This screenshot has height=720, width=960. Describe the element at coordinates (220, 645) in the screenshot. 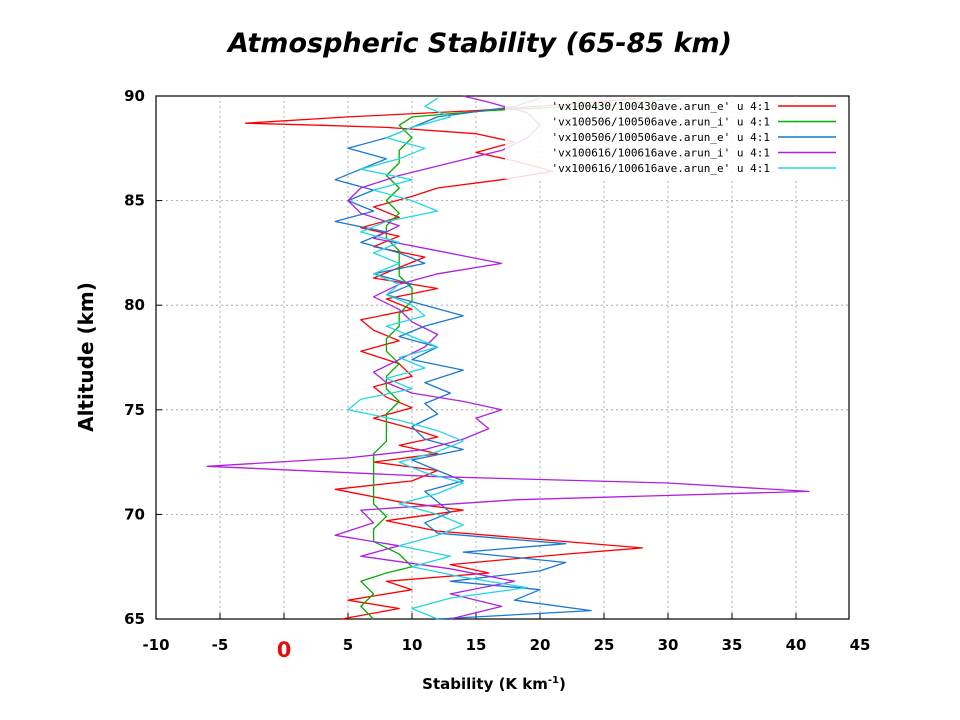

I see `x-tick-label: -5` at that location.